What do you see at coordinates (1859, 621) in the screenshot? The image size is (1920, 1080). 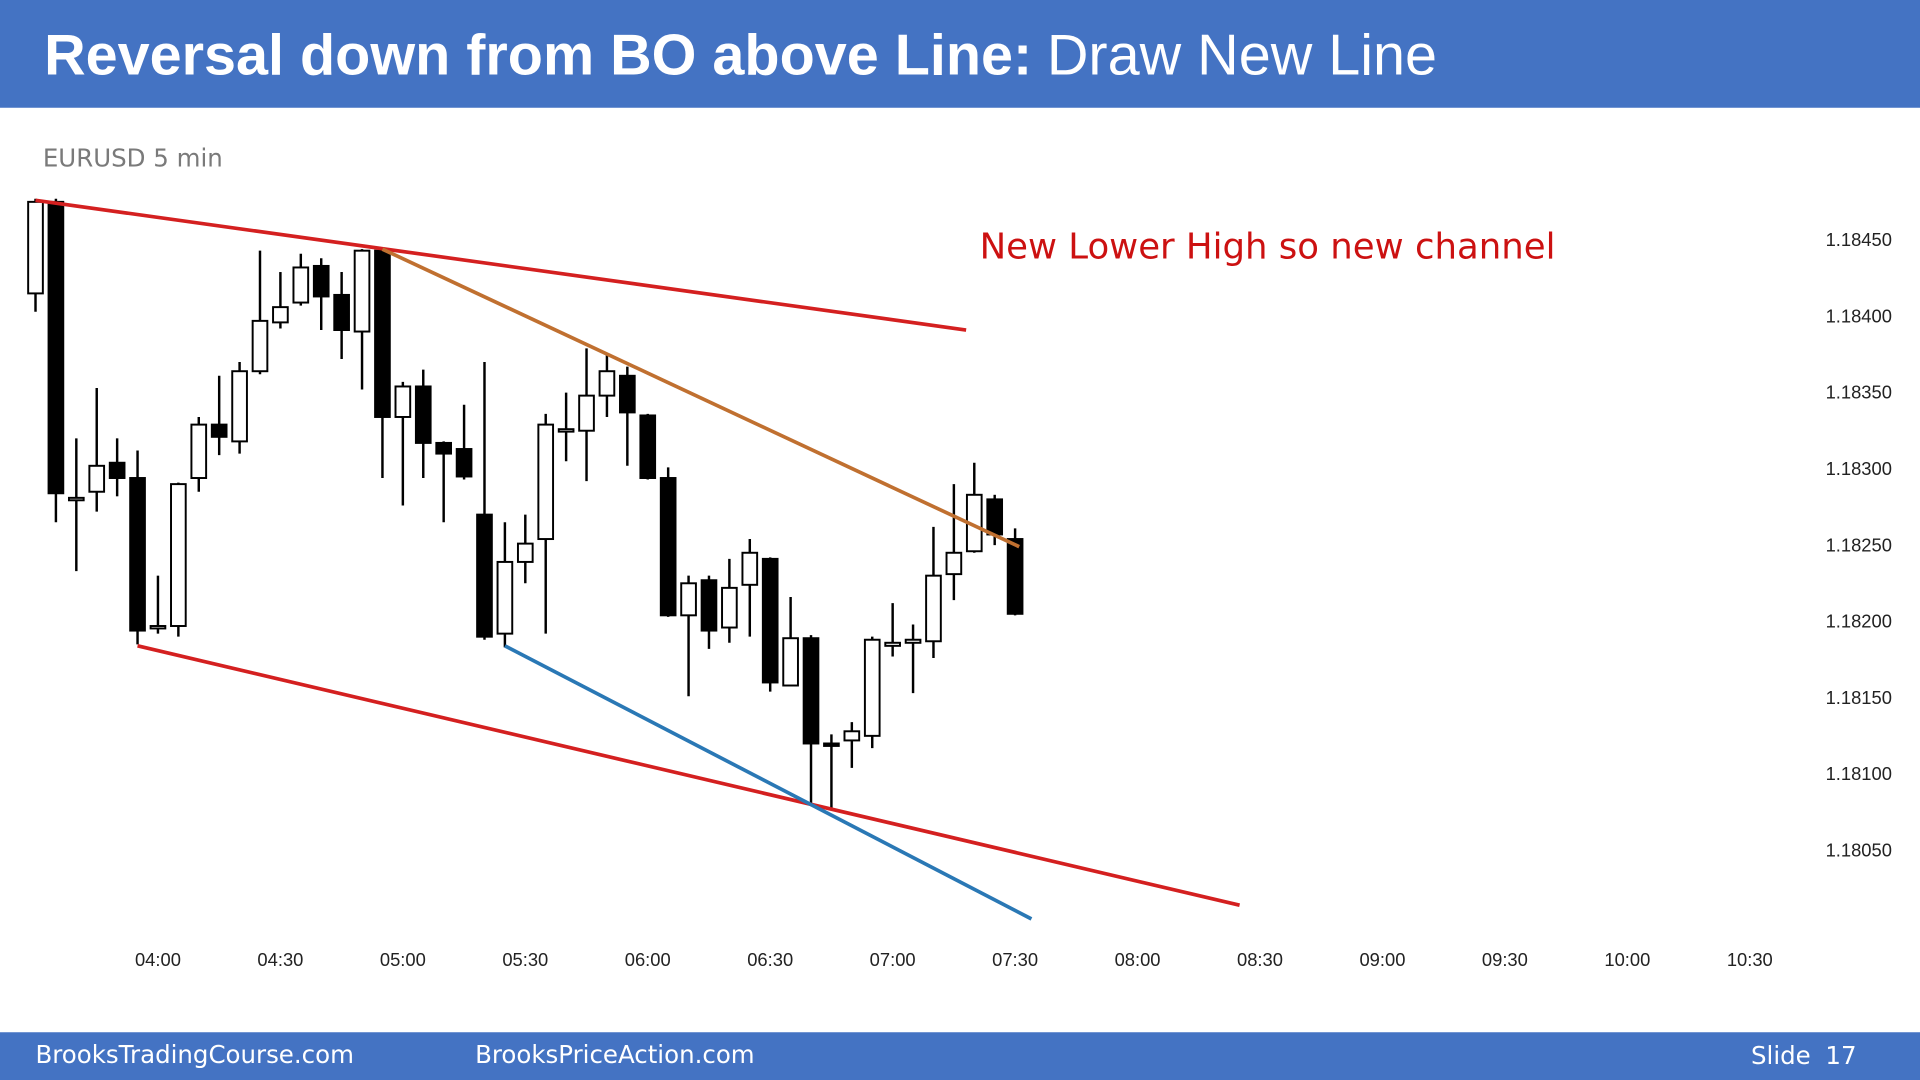 I see `y-tick-label: 1.18200` at bounding box center [1859, 621].